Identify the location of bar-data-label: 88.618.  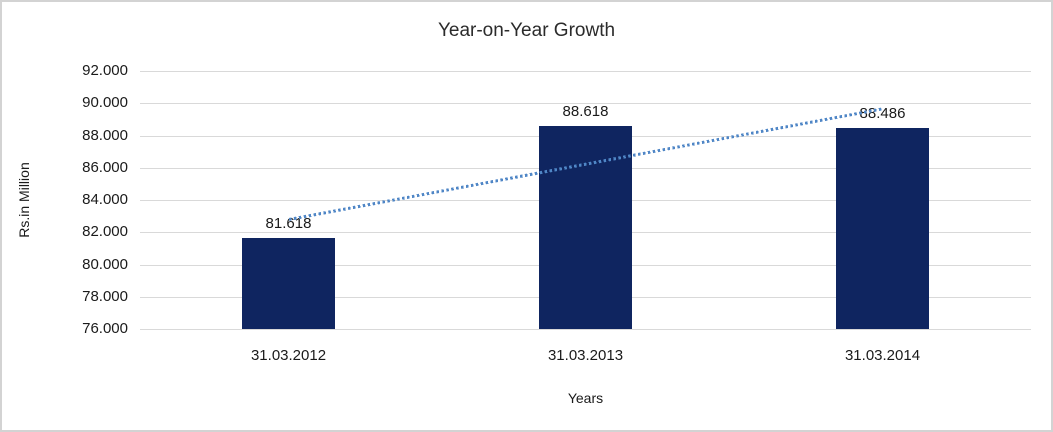
(585, 111).